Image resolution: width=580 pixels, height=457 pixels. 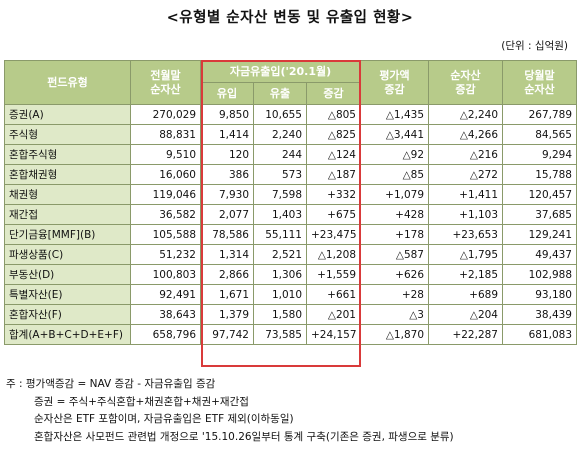 What do you see at coordinates (539, 134) in the screenshot?
I see `cell-curr: 84,565` at bounding box center [539, 134].